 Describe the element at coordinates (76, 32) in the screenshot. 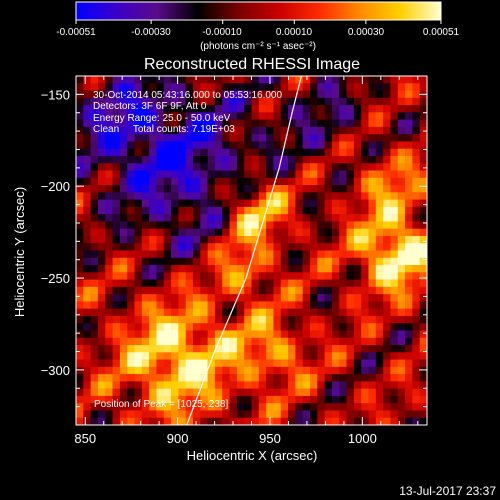

I see `colorbar-tick-0: -0.00051` at that location.